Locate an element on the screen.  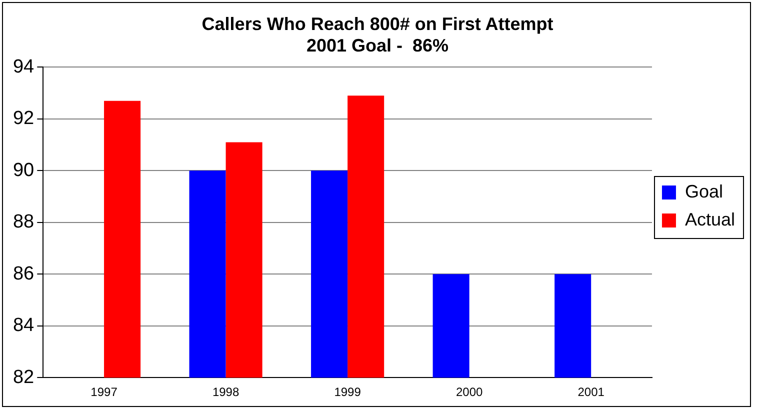
y-tick-label: 84 is located at coordinates (23, 325).